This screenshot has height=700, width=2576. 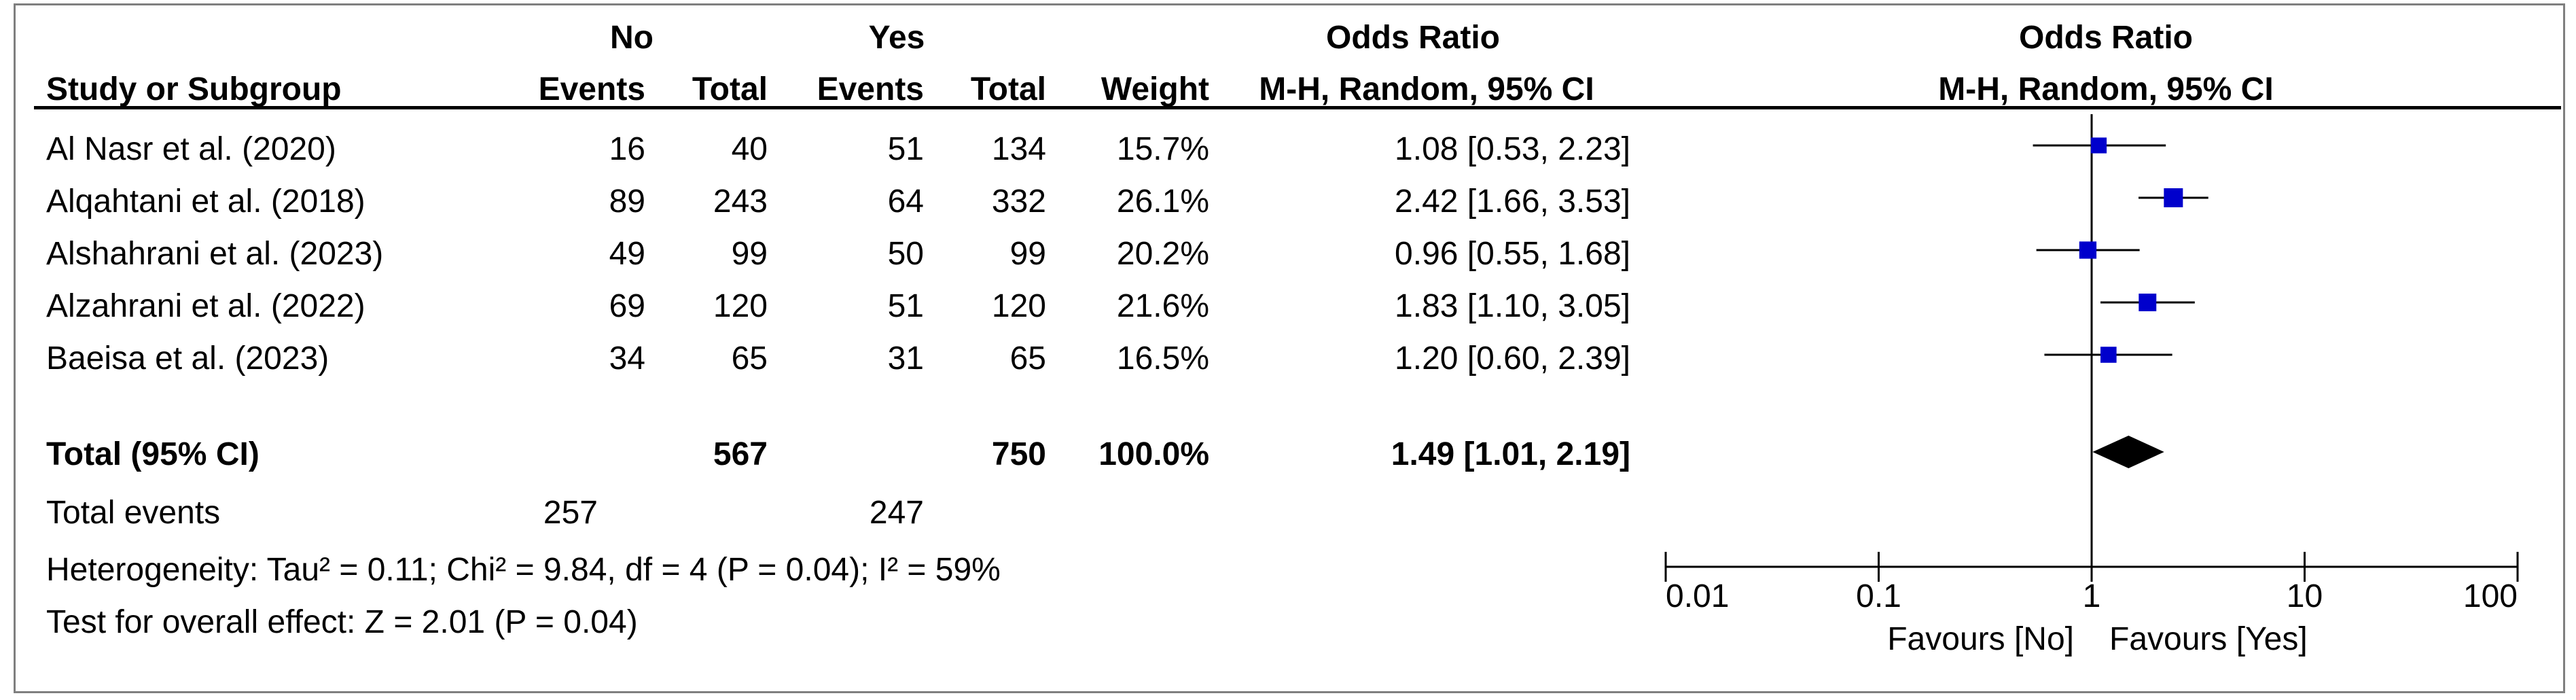 What do you see at coordinates (1162, 202) in the screenshot?
I see `weight-cell: 26.1%` at bounding box center [1162, 202].